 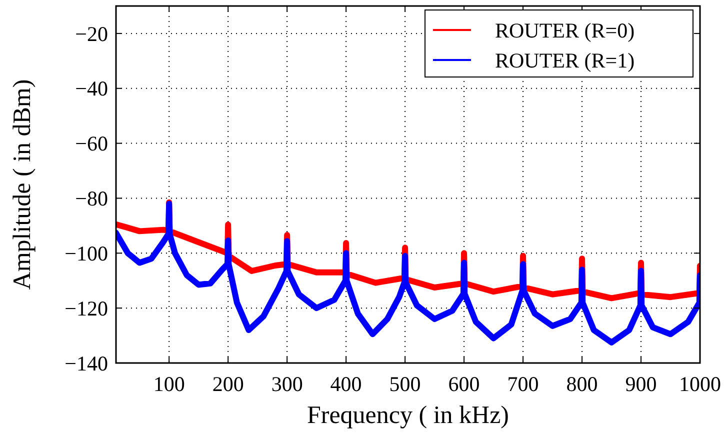 I want to click on x-tick-label: 600, so click(x=464, y=384).